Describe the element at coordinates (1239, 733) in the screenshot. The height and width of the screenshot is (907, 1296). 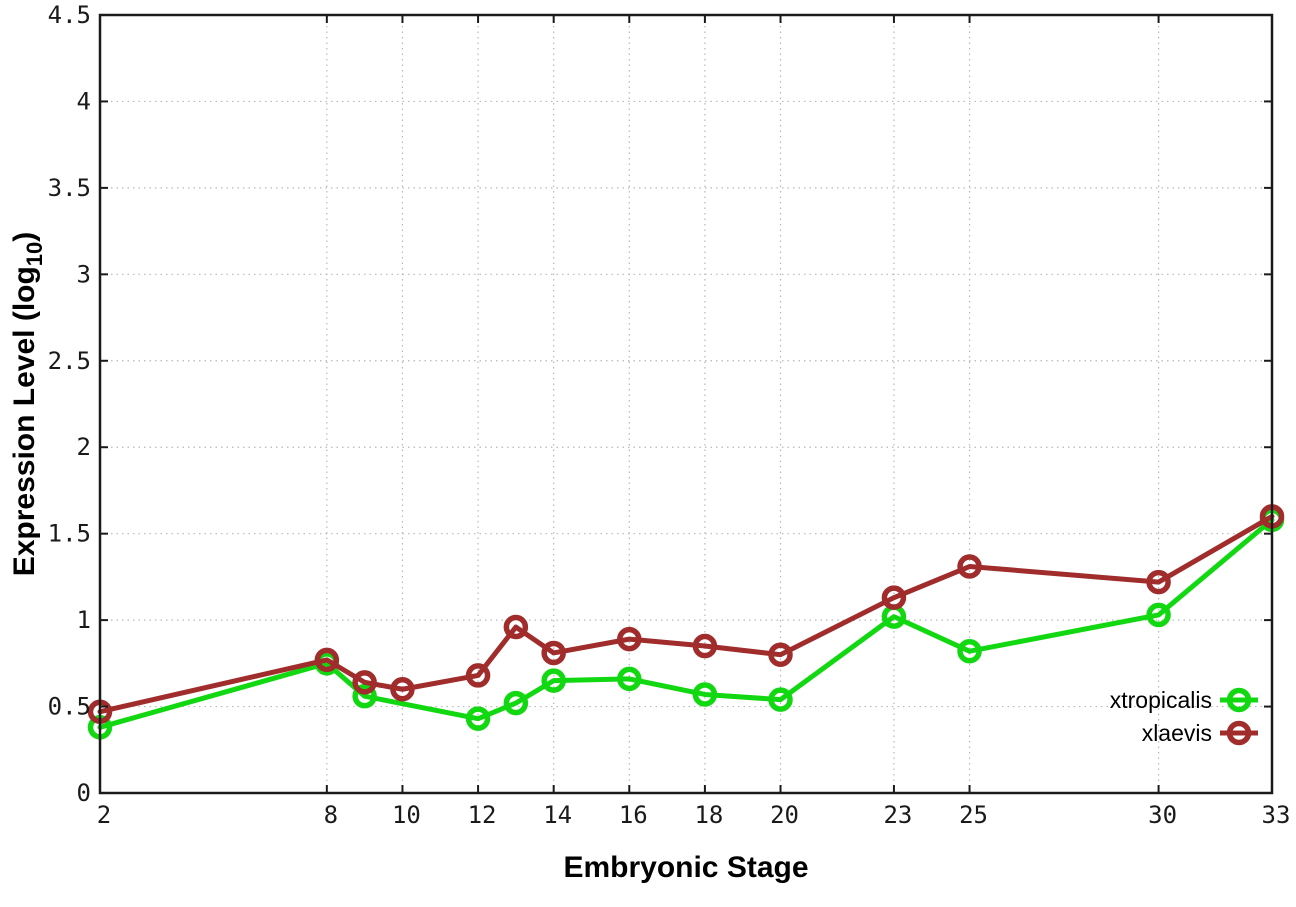
I see `legend-sample-marker-xlaevis` at that location.